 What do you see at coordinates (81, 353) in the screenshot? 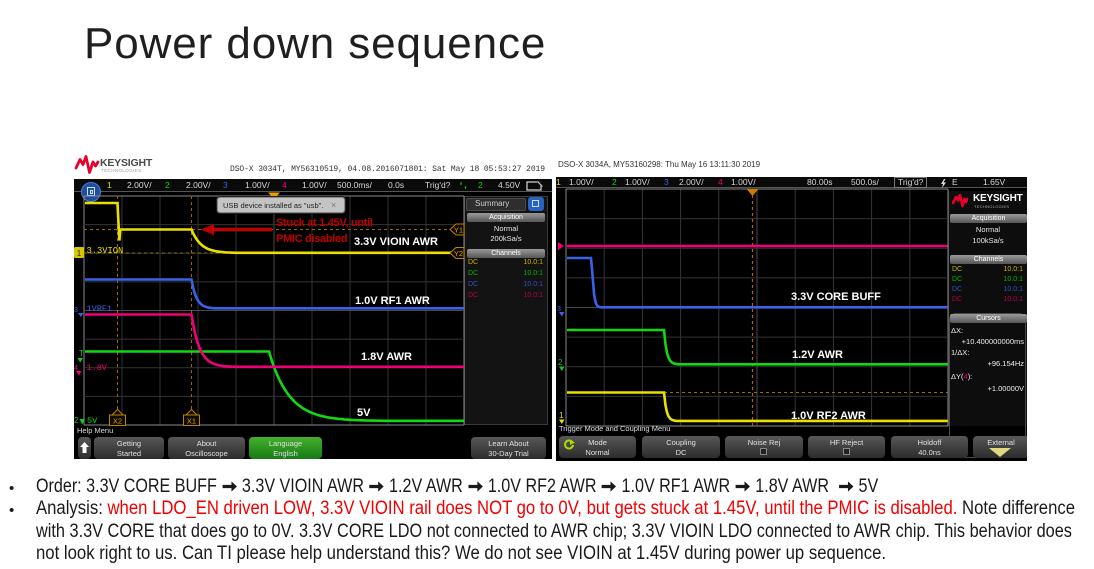
I see `svg-text: T` at bounding box center [81, 353].